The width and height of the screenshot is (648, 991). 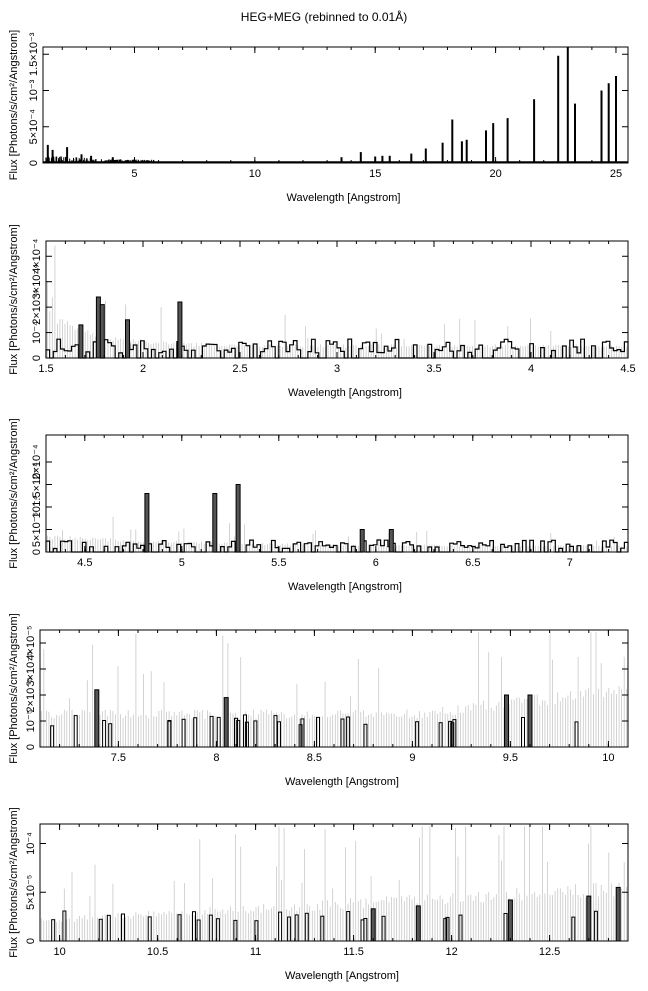 What do you see at coordinates (324, 17) in the screenshot?
I see `chart-title: HEG+MEG (rebinned to 0.01Å)` at bounding box center [324, 17].